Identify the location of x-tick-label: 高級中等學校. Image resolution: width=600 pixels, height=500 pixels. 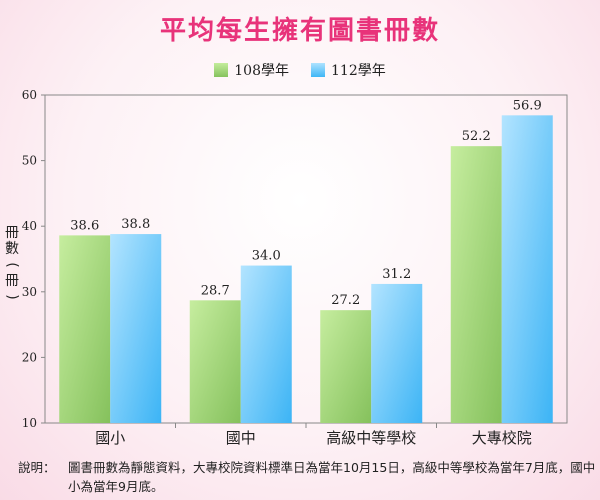
(371, 438).